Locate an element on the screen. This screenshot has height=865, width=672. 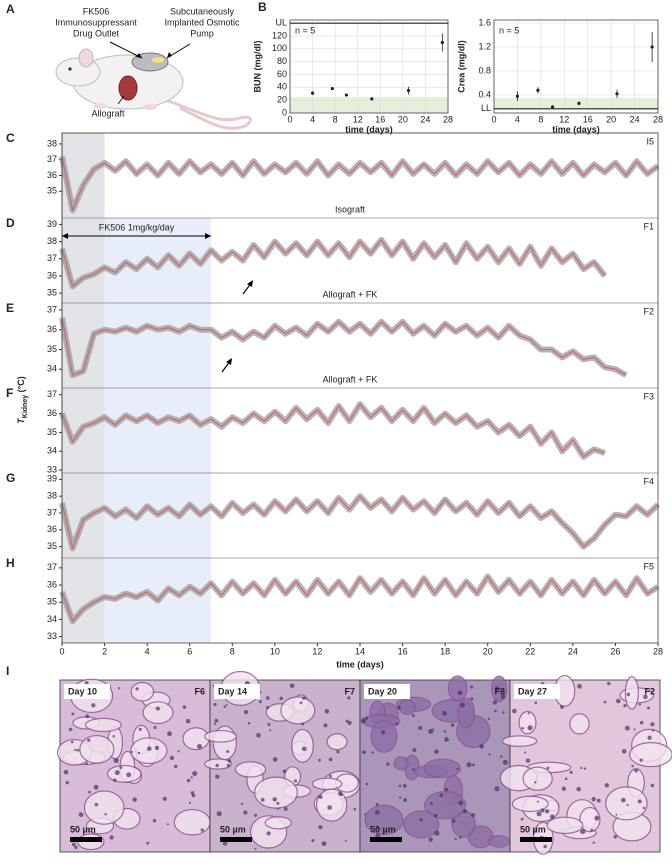
y-axis-label: BUN (mg/dl) is located at coordinates (257, 67).